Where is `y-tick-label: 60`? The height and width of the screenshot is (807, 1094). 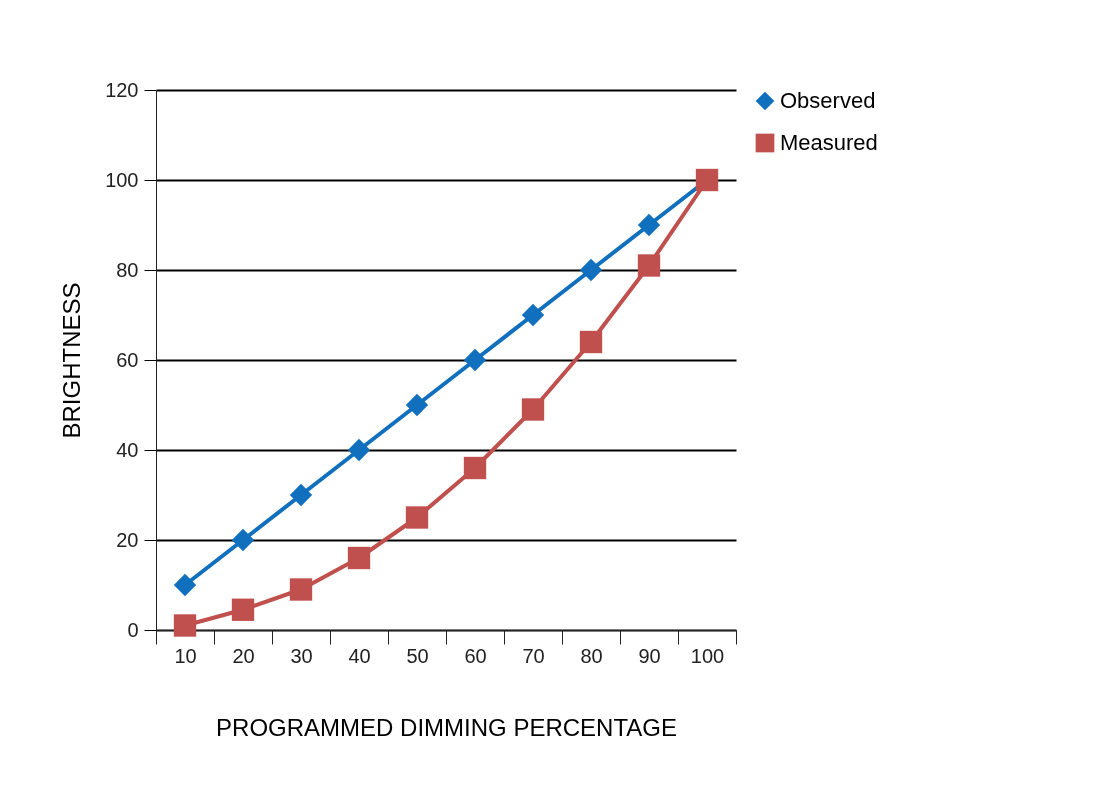 y-tick-label: 60 is located at coordinates (127, 359).